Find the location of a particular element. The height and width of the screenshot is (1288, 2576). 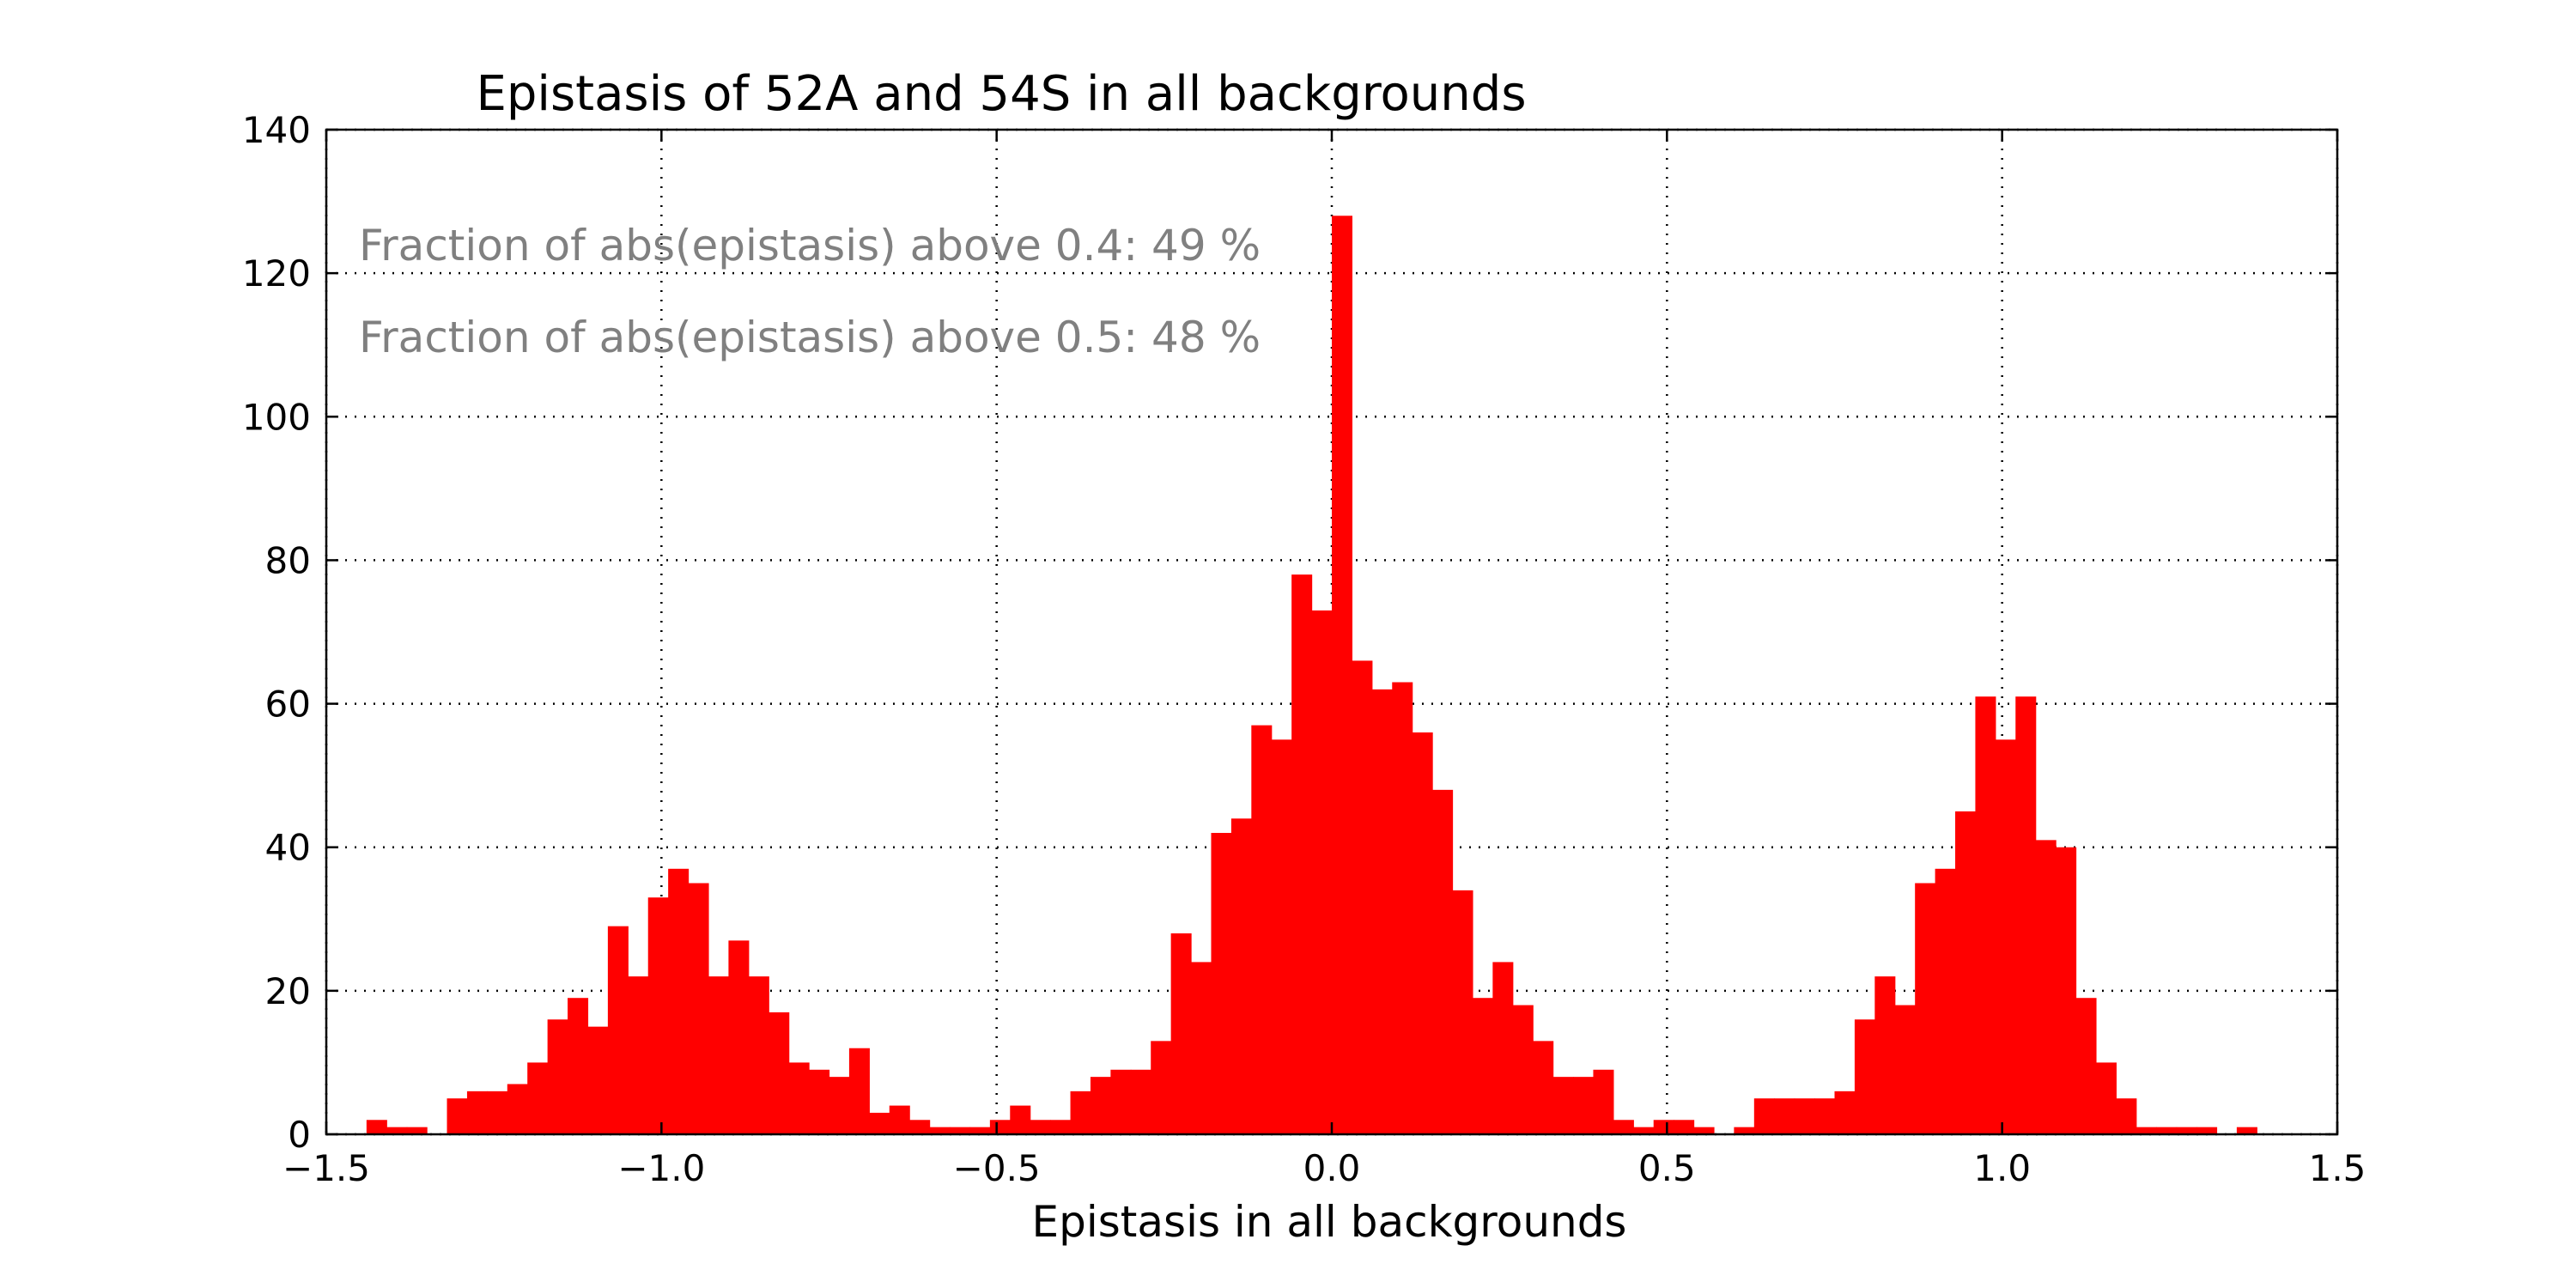

x-tick-label: 1.0 is located at coordinates (2002, 1168).